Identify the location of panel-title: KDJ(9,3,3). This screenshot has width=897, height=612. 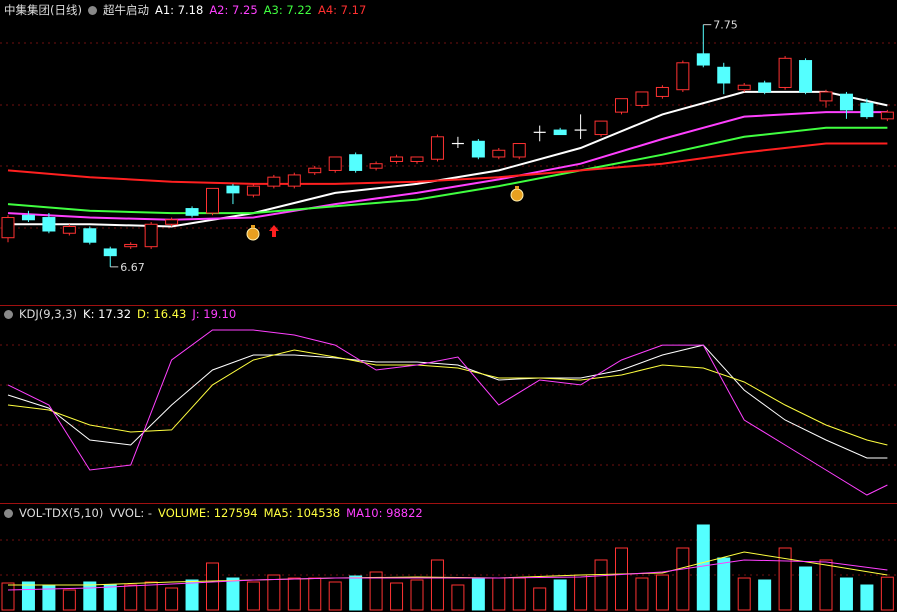
(48, 314).